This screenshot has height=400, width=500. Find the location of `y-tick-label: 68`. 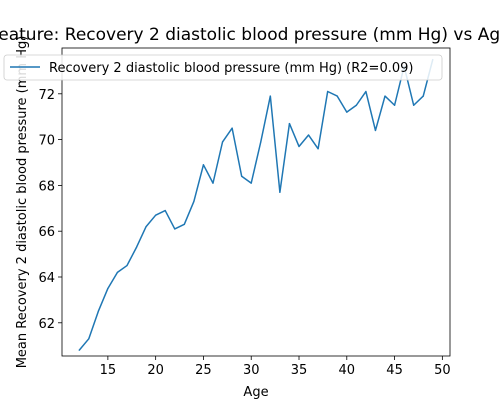

y-tick-label: 68 is located at coordinates (46, 186).